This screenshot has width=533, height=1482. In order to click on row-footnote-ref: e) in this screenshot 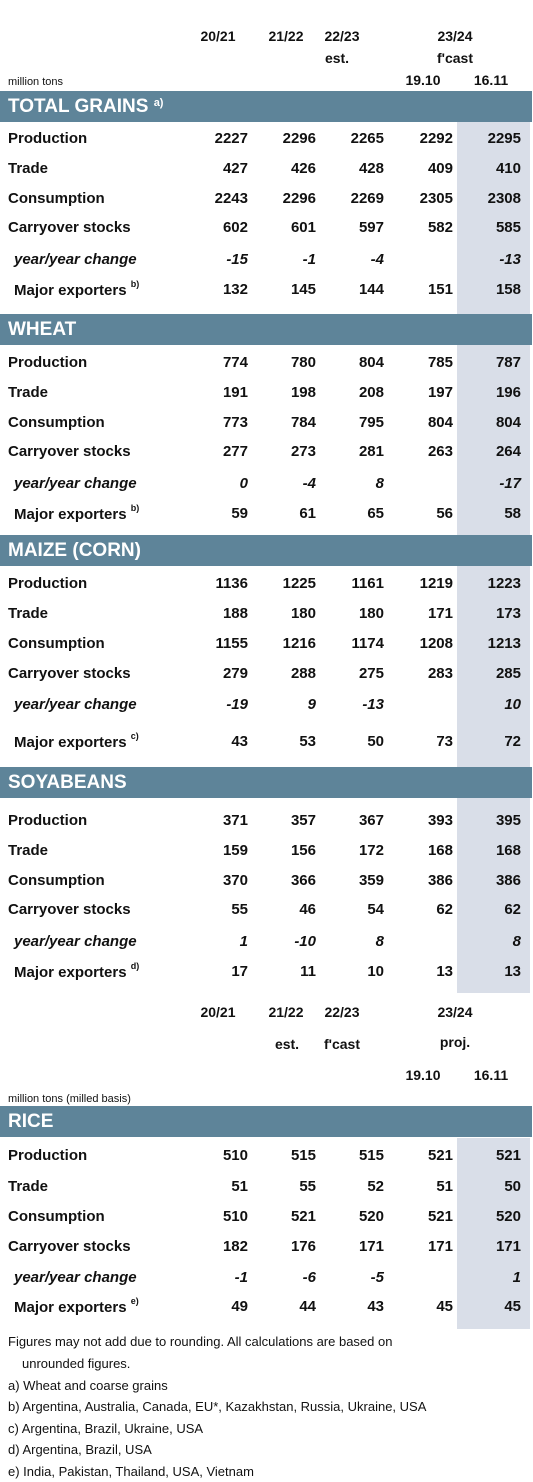, I will do `click(134, 1301)`.